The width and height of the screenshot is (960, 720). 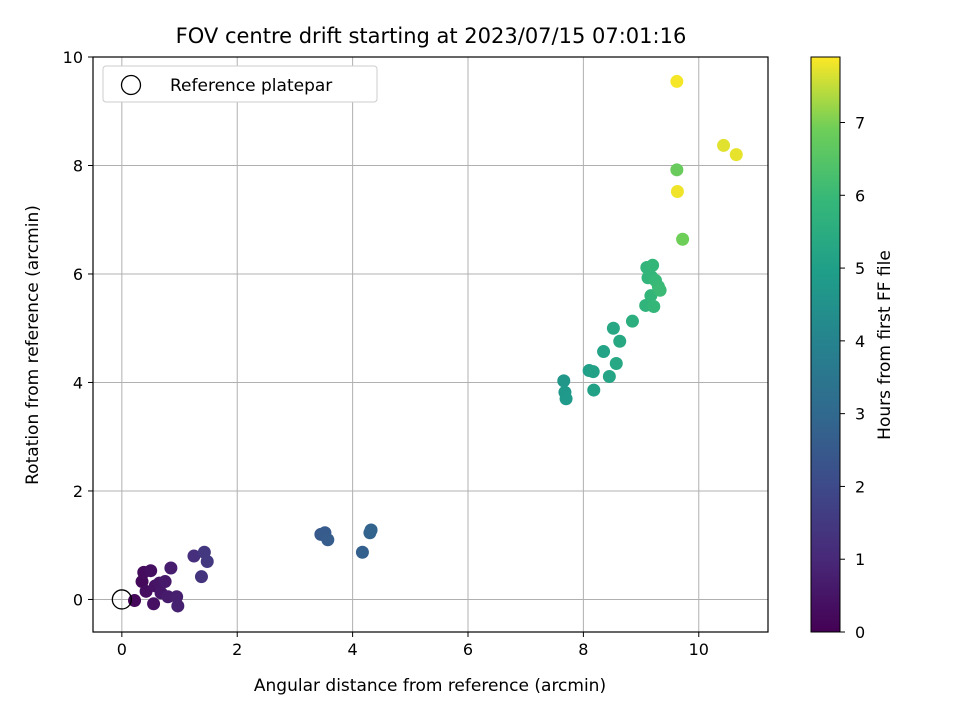 I want to click on colorbar-tick-label: 0, so click(x=860, y=632).